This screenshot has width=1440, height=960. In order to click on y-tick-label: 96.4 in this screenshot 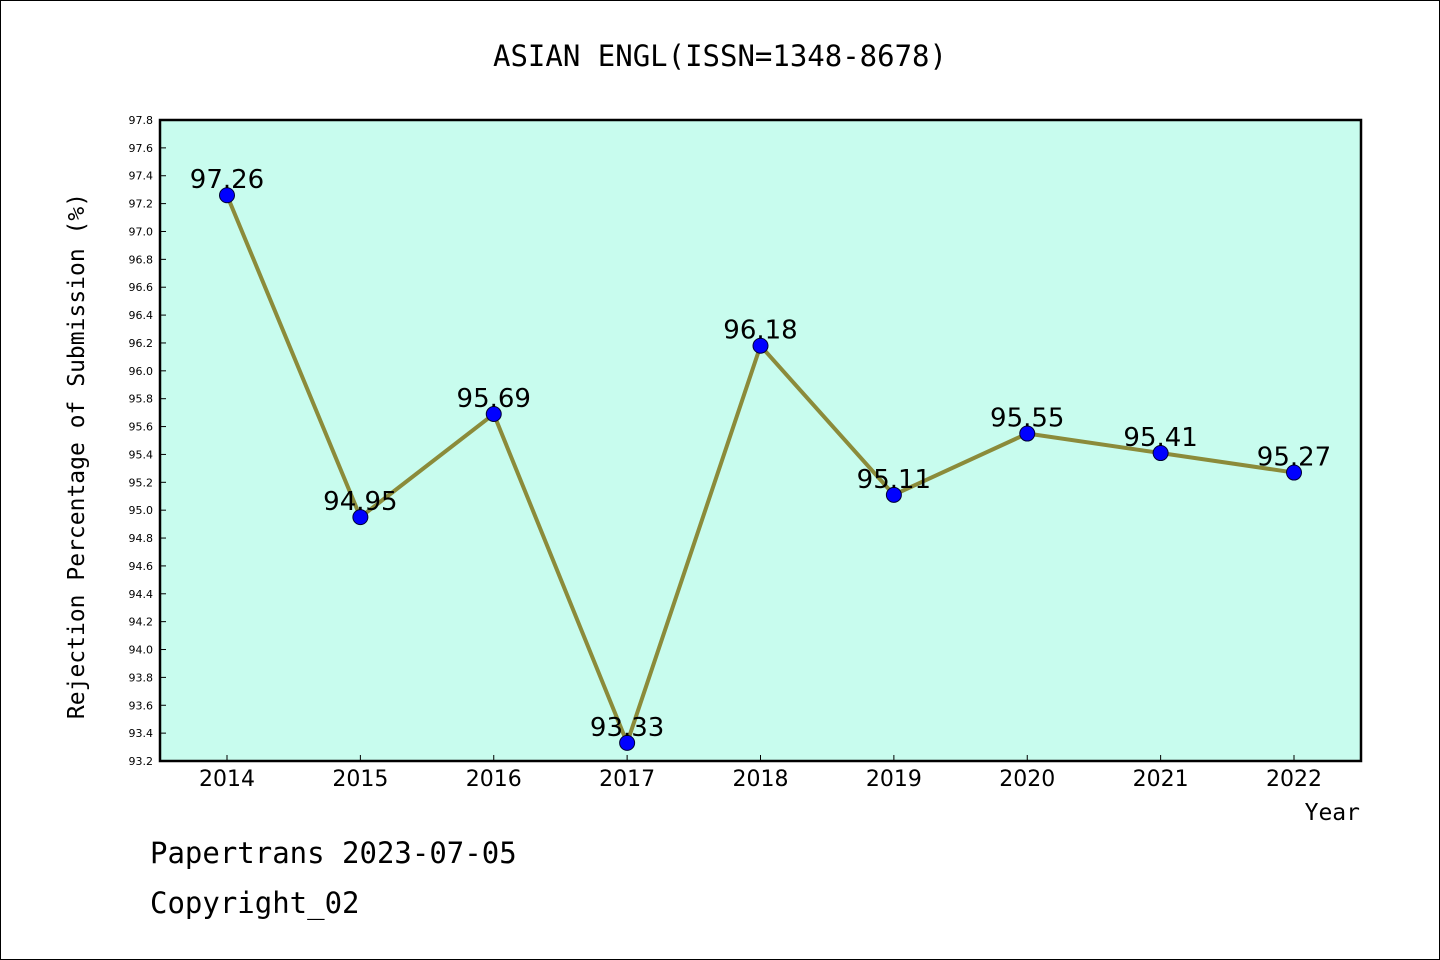, I will do `click(141, 315)`.